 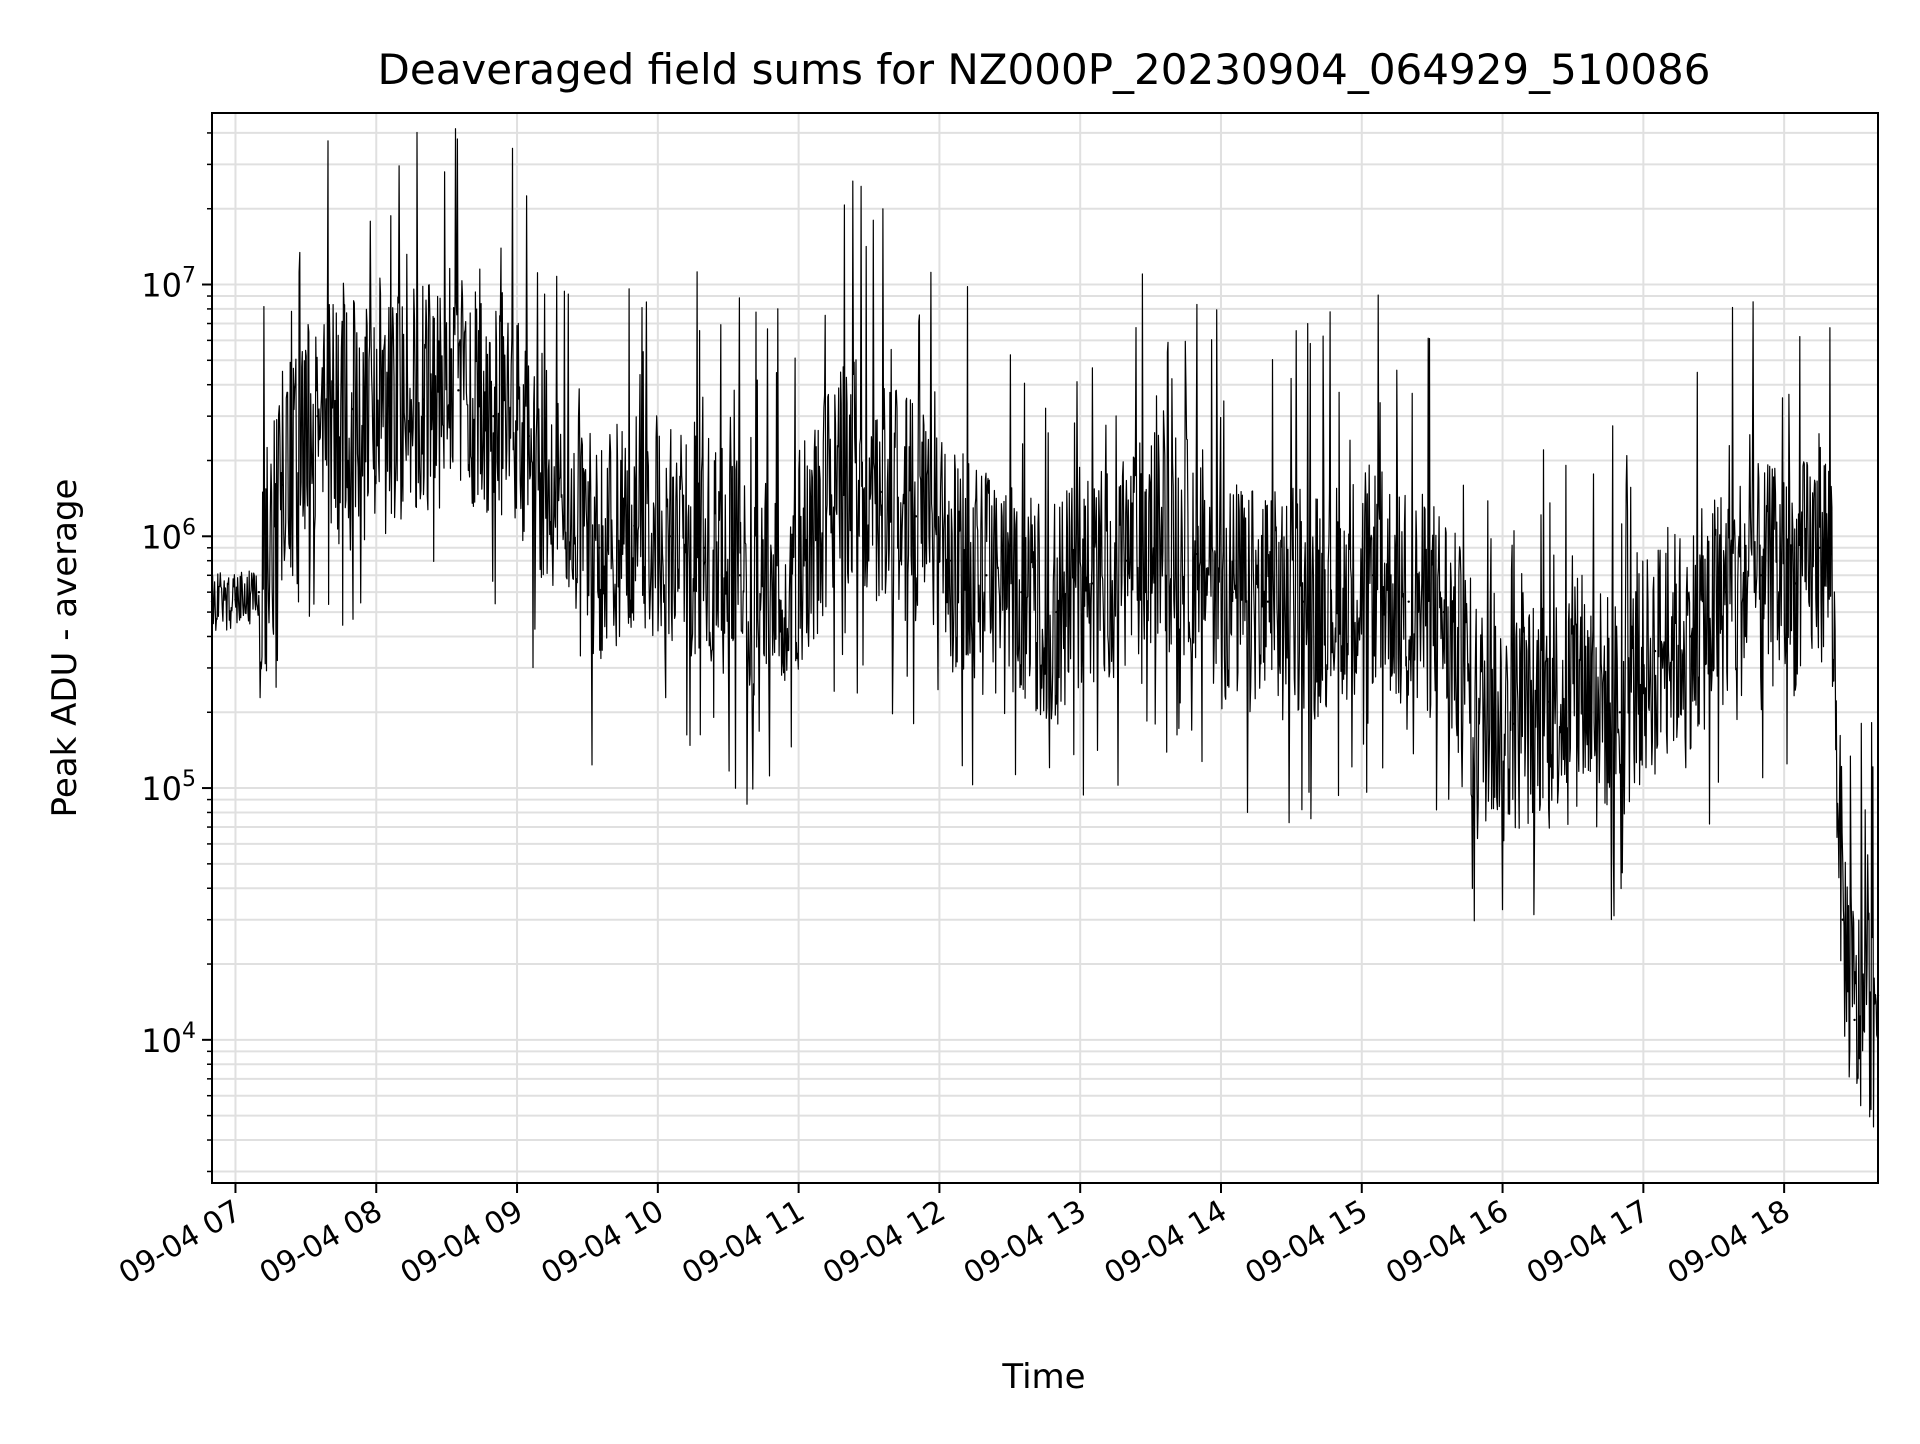 I want to click on y-tick-label: 106, so click(x=168, y=535).